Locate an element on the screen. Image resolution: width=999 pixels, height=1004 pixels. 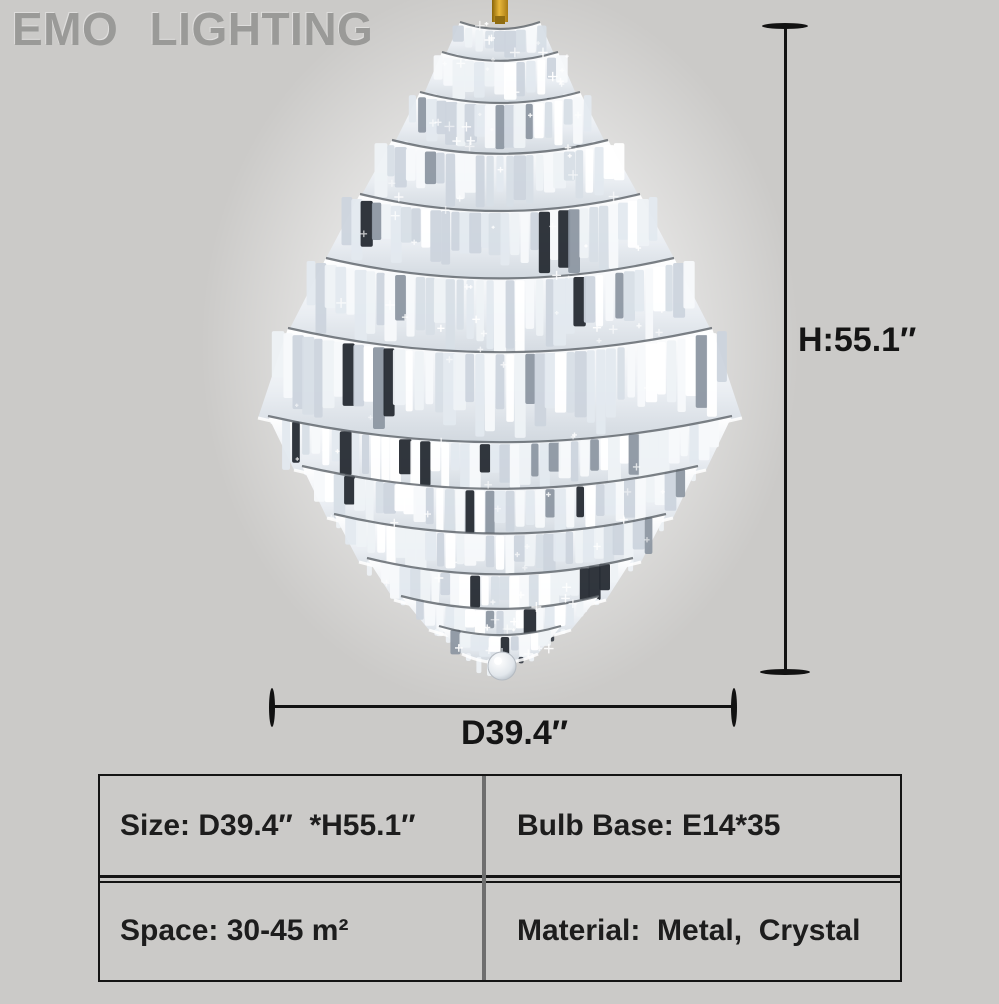
spec-bulb-base: Bulb Base: E14*35 is located at coordinates (649, 825).